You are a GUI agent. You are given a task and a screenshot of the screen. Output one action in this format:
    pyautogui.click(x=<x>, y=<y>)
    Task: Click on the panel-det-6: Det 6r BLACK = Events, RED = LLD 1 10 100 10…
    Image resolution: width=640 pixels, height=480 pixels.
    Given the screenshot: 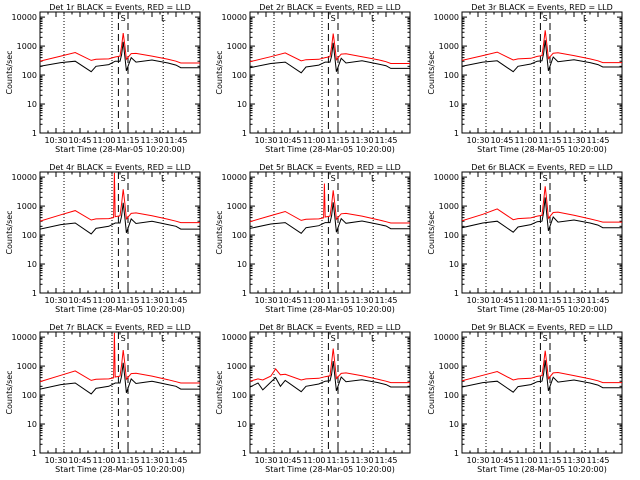 What is the action you would take?
    pyautogui.click(x=525, y=238)
    